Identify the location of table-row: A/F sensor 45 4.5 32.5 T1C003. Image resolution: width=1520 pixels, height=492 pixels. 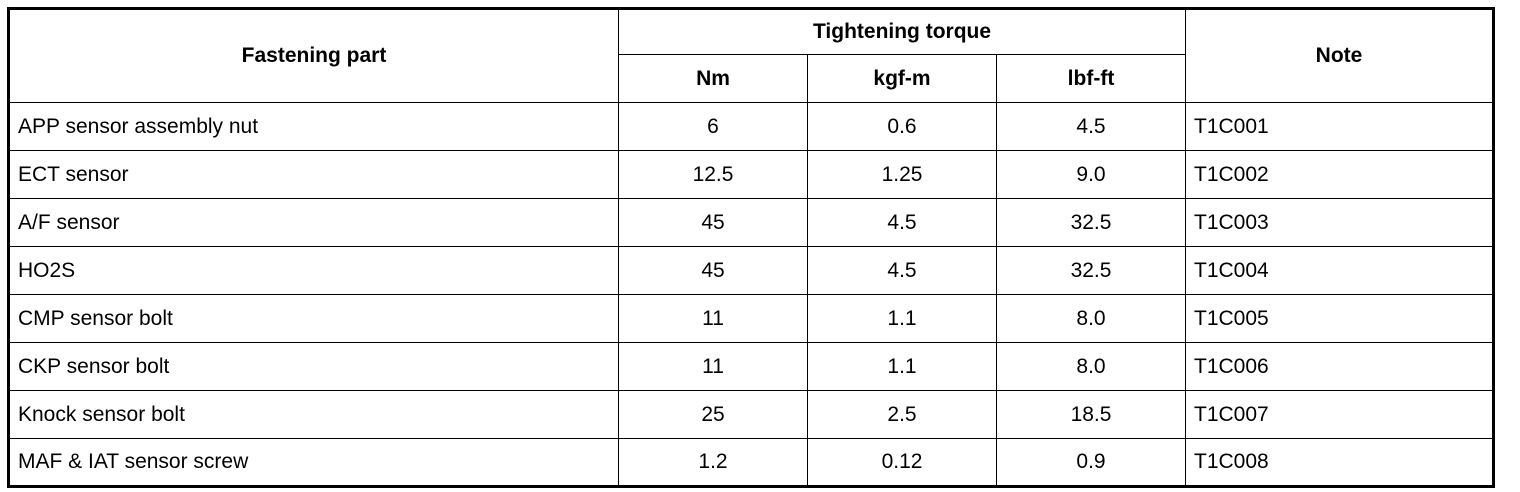
(751, 222).